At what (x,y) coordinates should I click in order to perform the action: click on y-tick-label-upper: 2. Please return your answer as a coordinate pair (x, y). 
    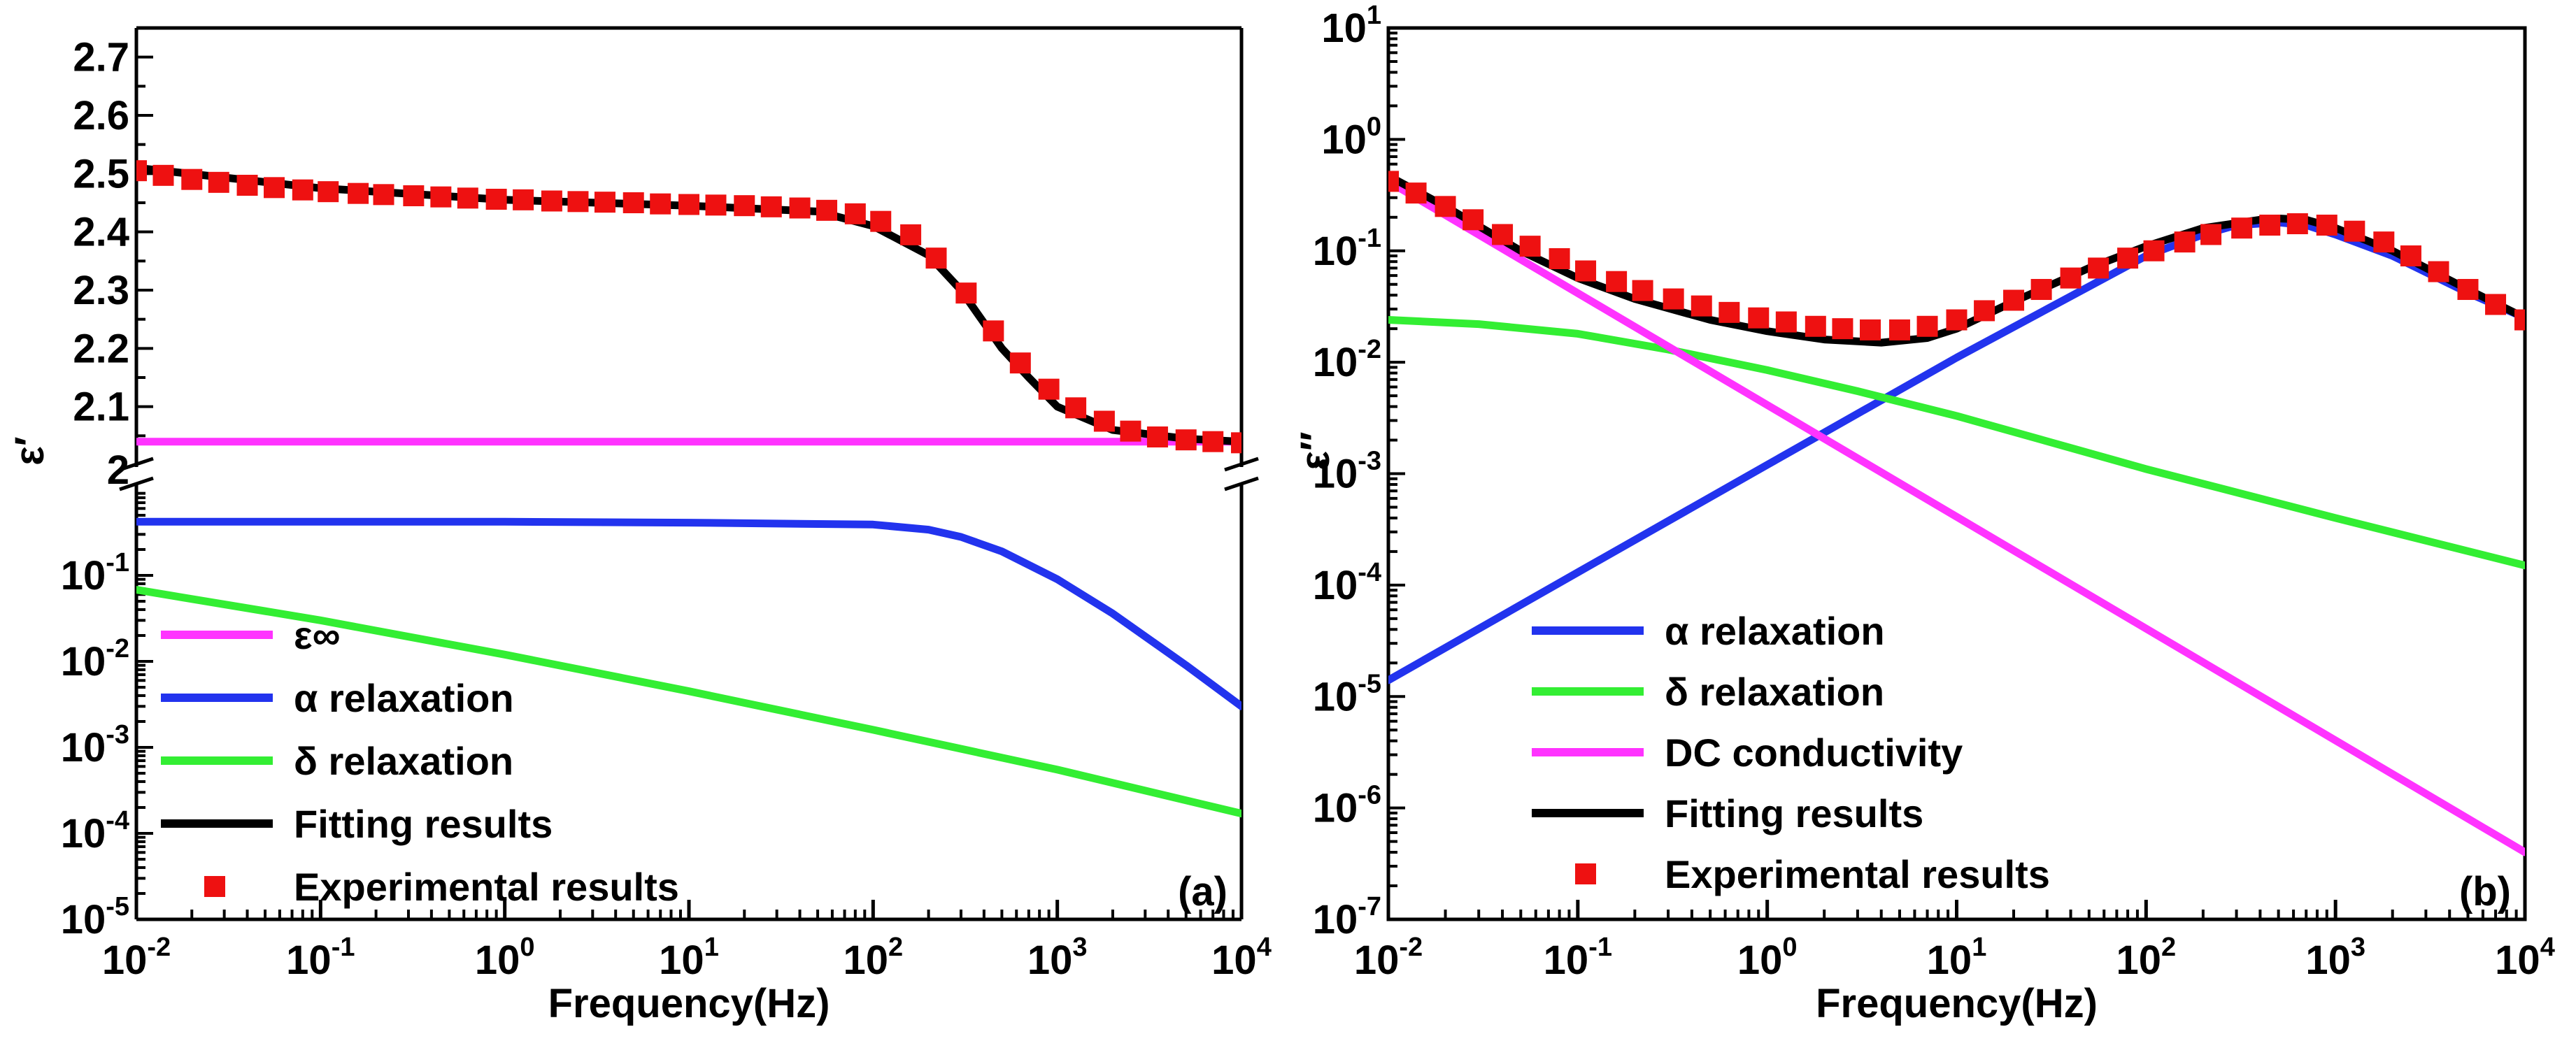
    Looking at the image, I should click on (118, 470).